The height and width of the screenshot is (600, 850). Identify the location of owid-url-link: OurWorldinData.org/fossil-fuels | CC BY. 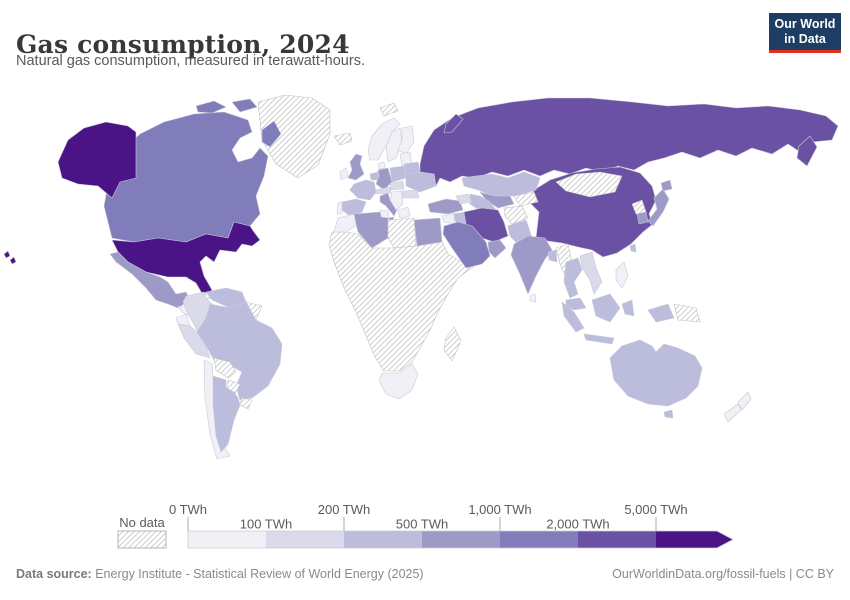
(723, 574).